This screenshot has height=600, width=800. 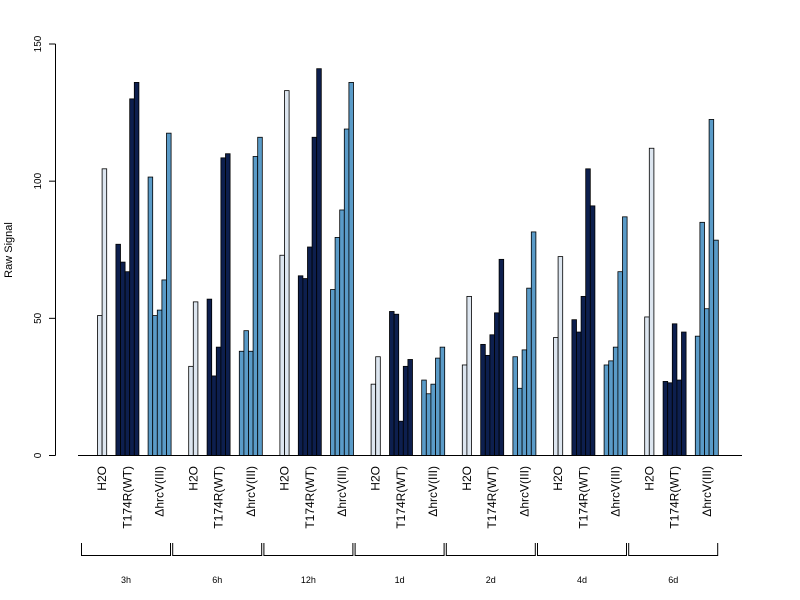 I want to click on y-tick-label: 100, so click(x=38, y=180).